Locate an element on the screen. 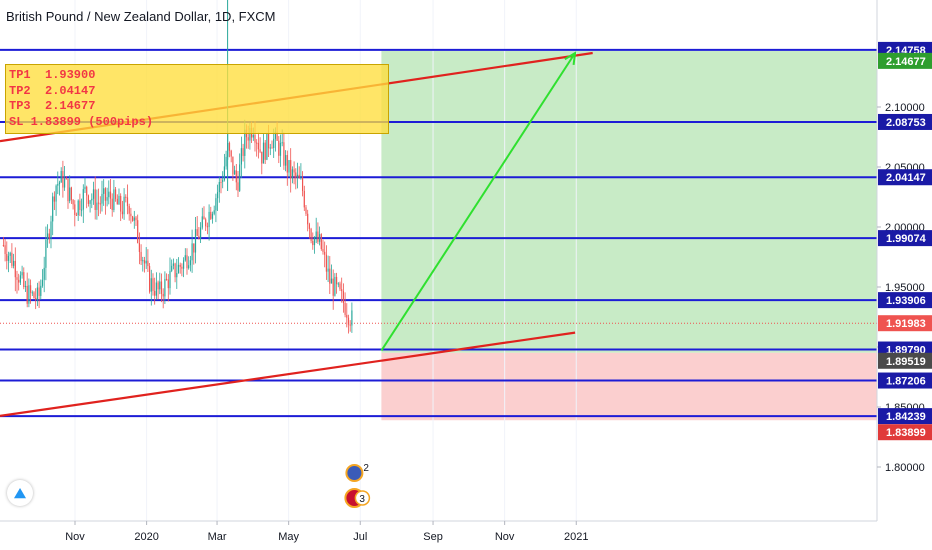 This screenshot has height=550, width=932. earnings-marker-icon is located at coordinates (354, 473).